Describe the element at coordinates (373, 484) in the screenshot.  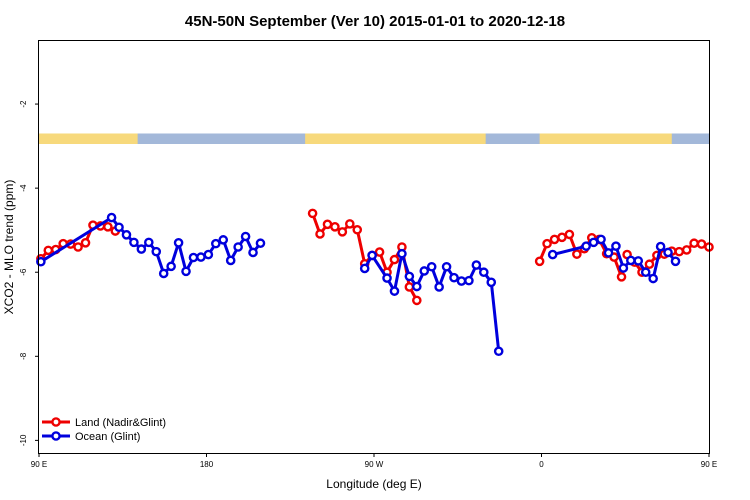
I see `x-axis-label: Longitude (deg E)` at that location.